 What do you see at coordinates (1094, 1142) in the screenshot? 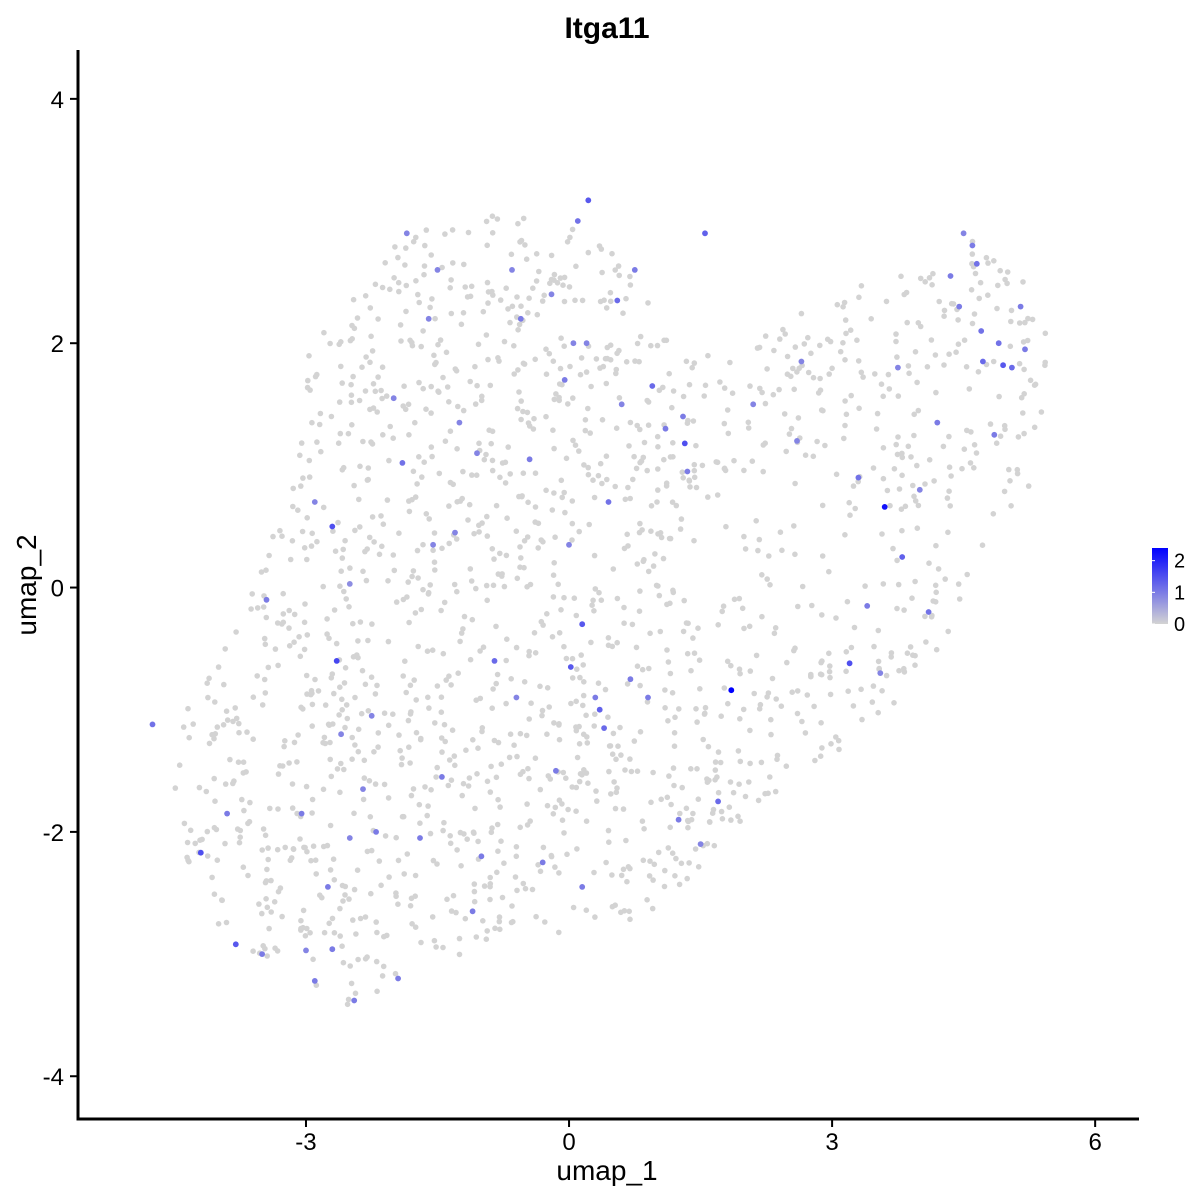
I see `x-tick-label: 6` at bounding box center [1094, 1142].